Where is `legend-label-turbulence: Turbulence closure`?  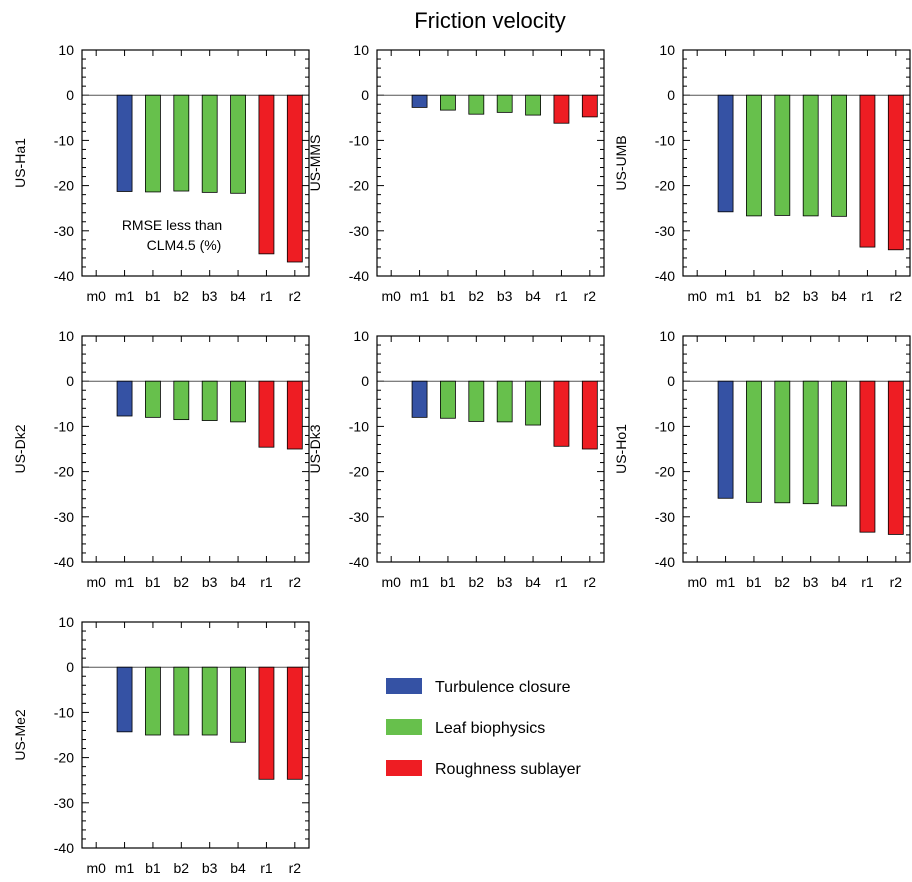 legend-label-turbulence: Turbulence closure is located at coordinates (503, 687).